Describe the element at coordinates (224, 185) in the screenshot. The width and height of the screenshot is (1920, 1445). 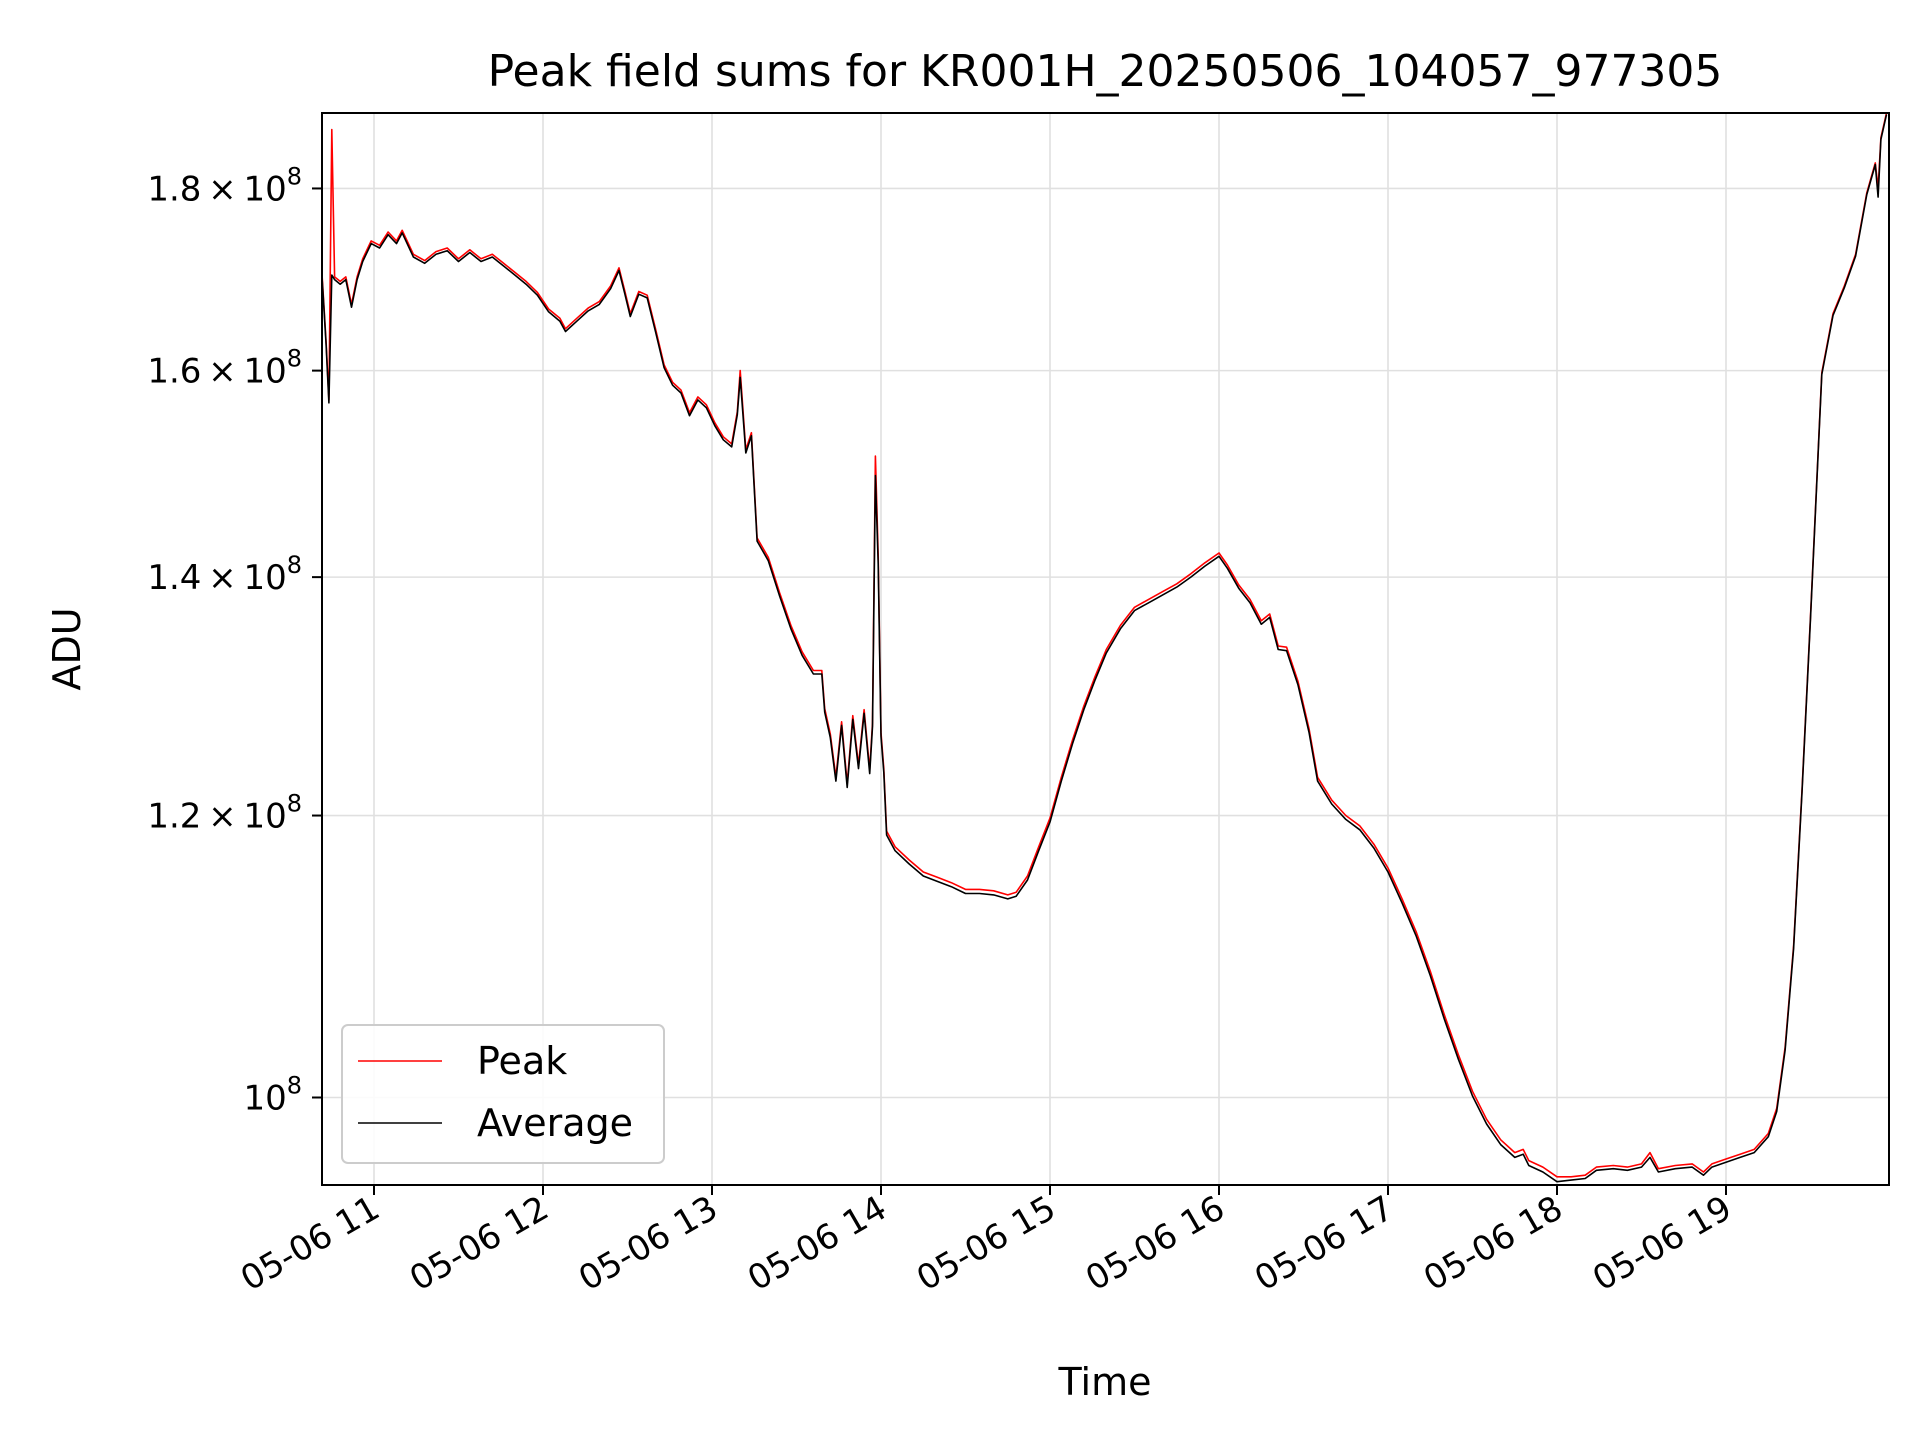
I see `y-tick-label: 1.8 × 10⁸` at that location.